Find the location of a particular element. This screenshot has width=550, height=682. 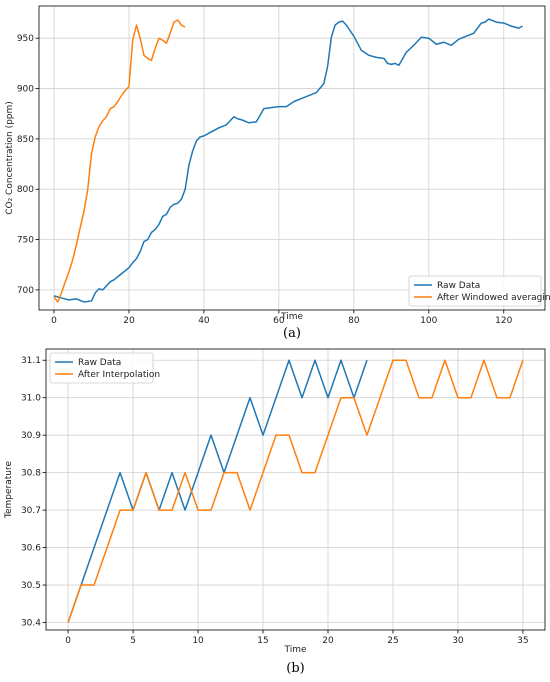

legend-label-processed: After Windowed averaging is located at coordinates (493, 298).